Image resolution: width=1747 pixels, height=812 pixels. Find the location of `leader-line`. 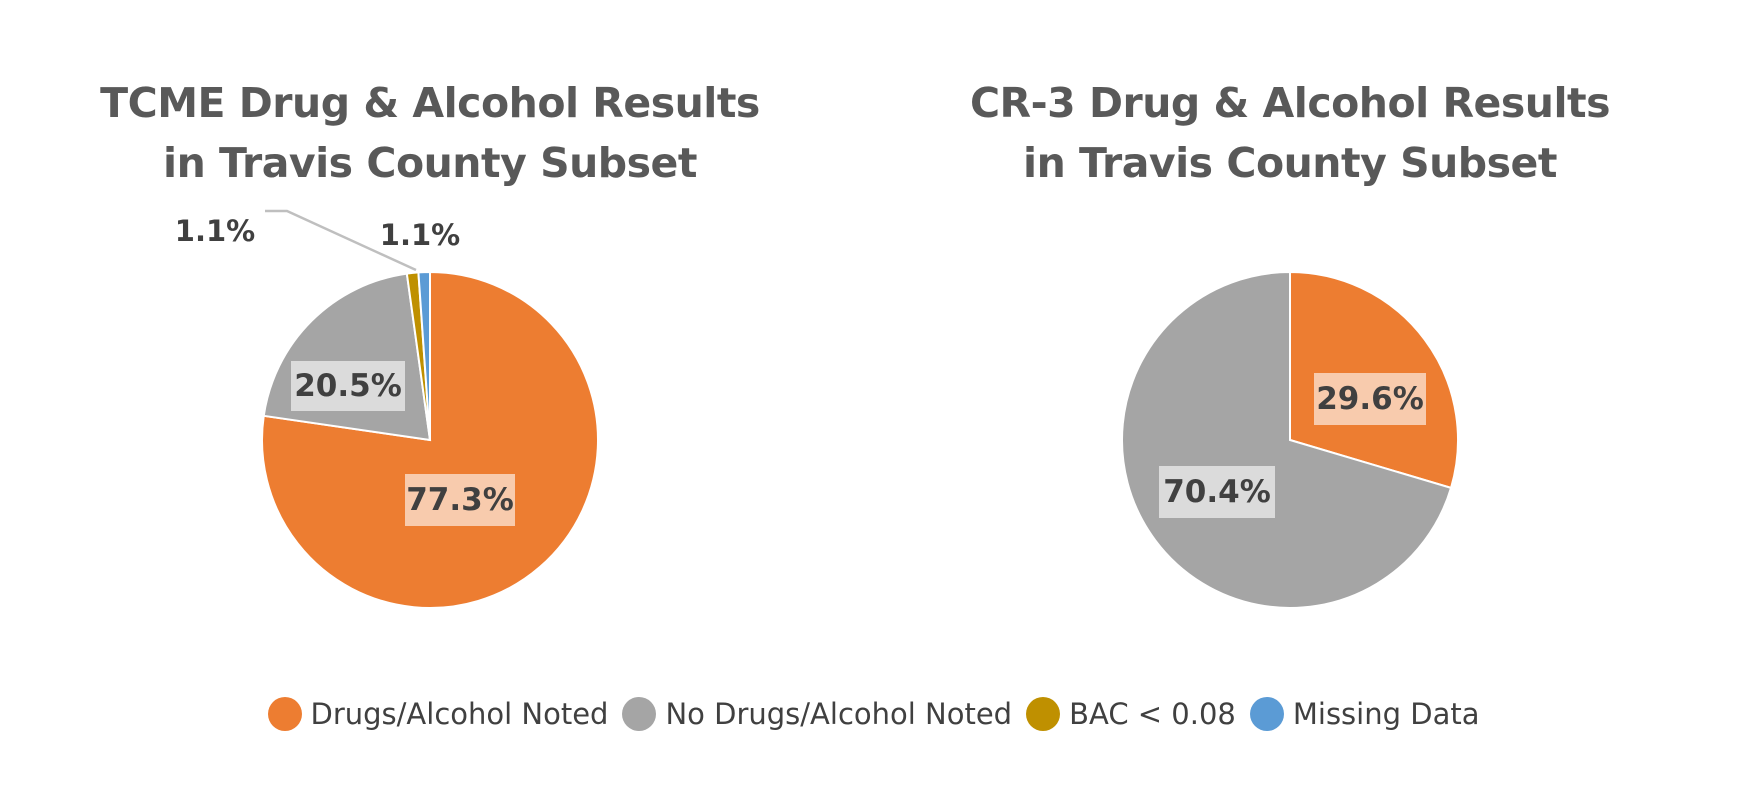

leader-line is located at coordinates (341, 240).